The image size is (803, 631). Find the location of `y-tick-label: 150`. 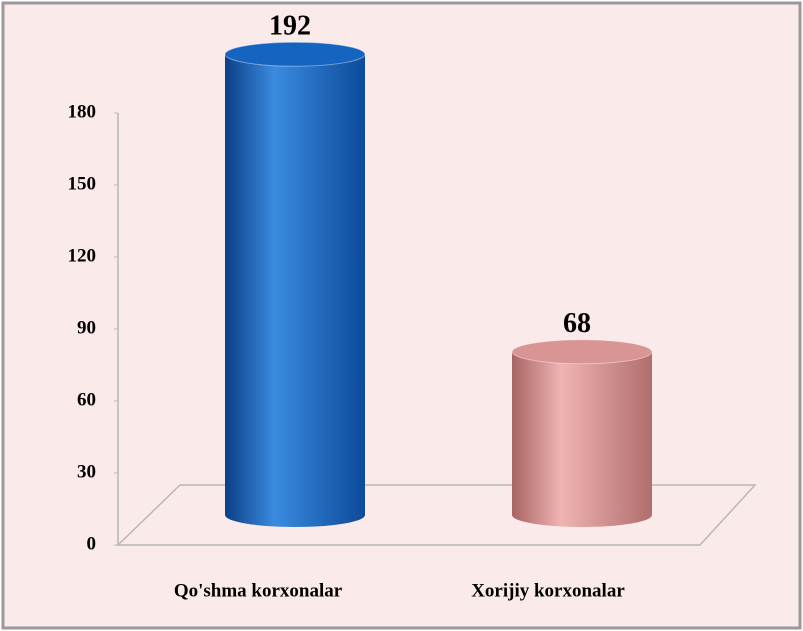

y-tick-label: 150 is located at coordinates (82, 183).